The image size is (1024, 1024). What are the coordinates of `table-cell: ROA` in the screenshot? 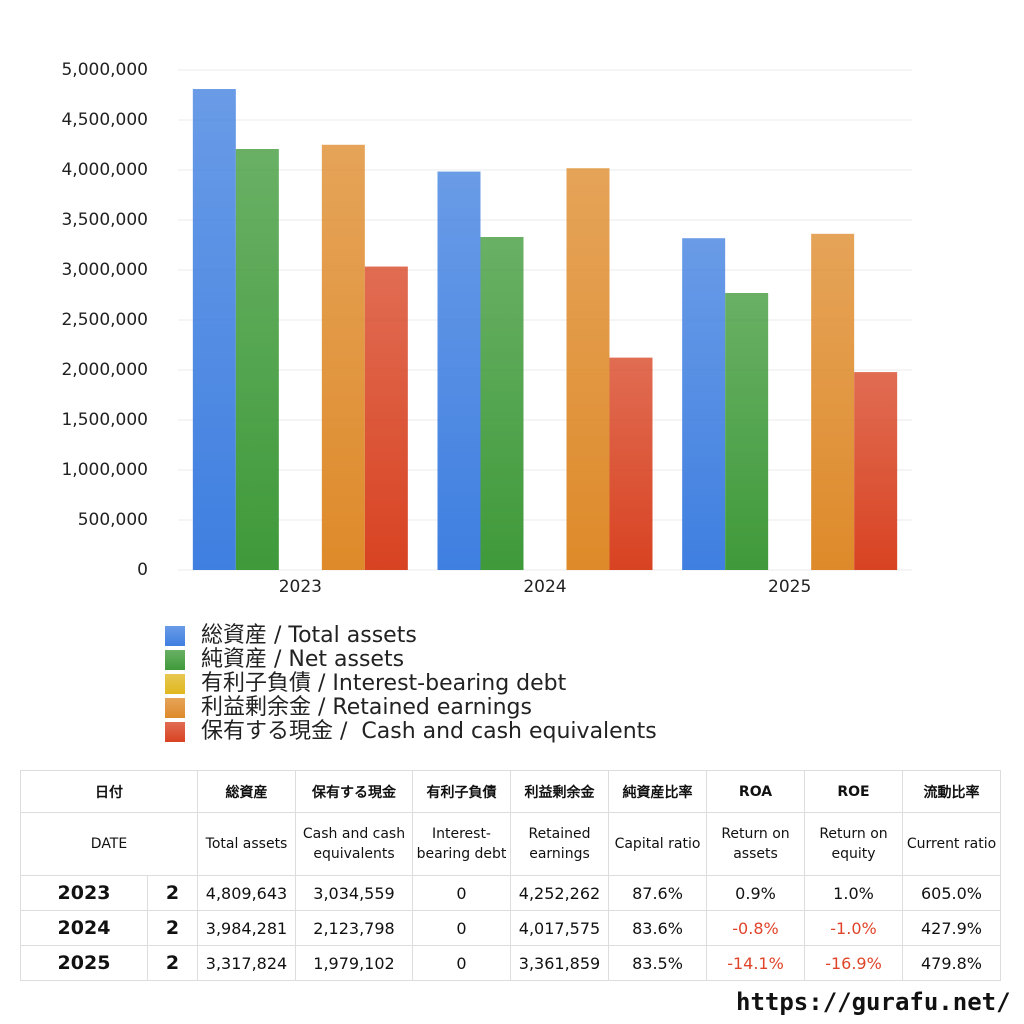 It's located at (755, 791).